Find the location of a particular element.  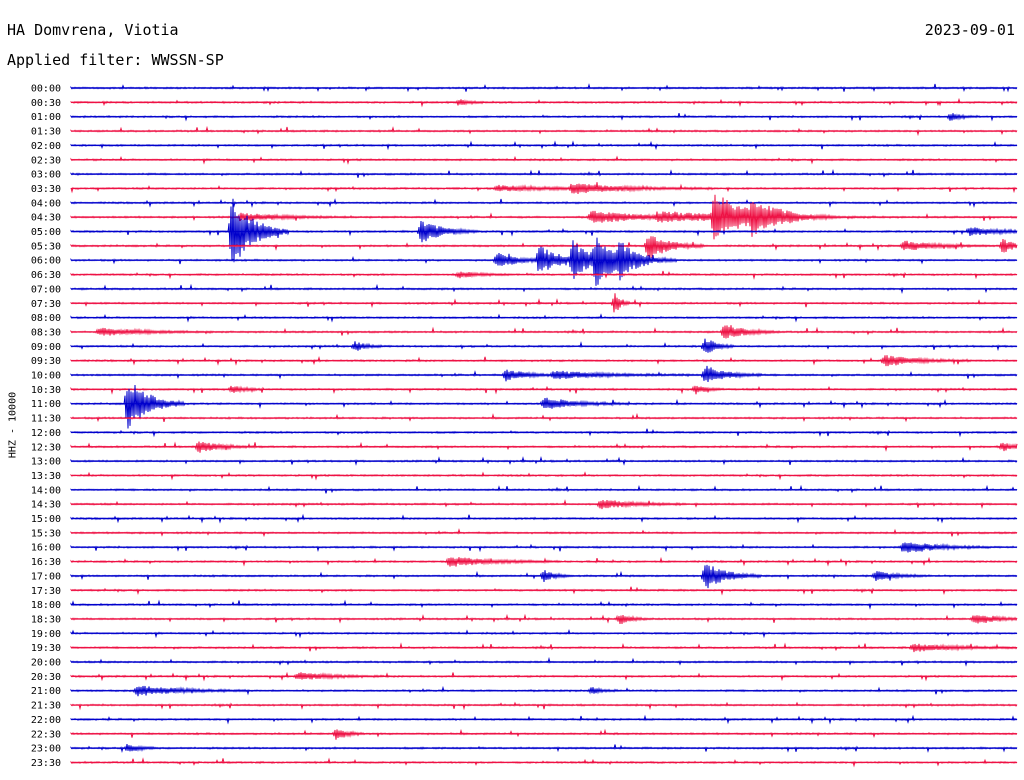

time-label-1700: 17:00 is located at coordinates (46, 576).